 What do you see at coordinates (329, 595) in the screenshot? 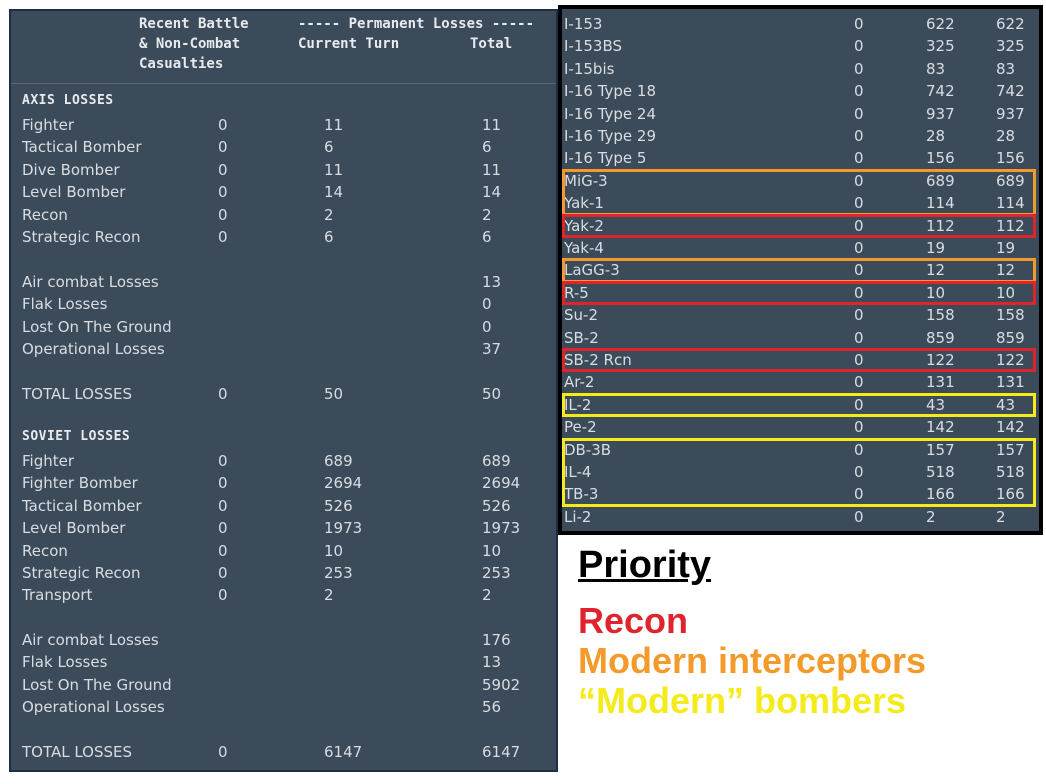
I see `row-current: 2` at bounding box center [329, 595].